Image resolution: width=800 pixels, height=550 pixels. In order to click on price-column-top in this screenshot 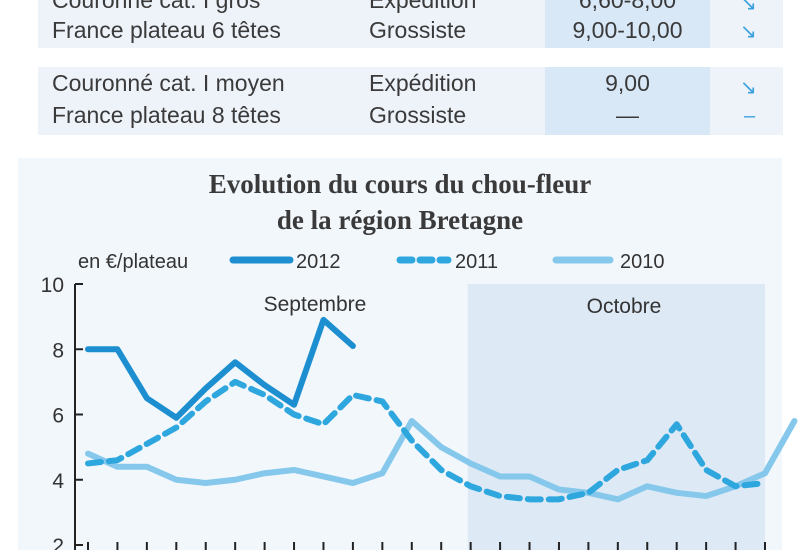, I will do `click(627, 24)`.